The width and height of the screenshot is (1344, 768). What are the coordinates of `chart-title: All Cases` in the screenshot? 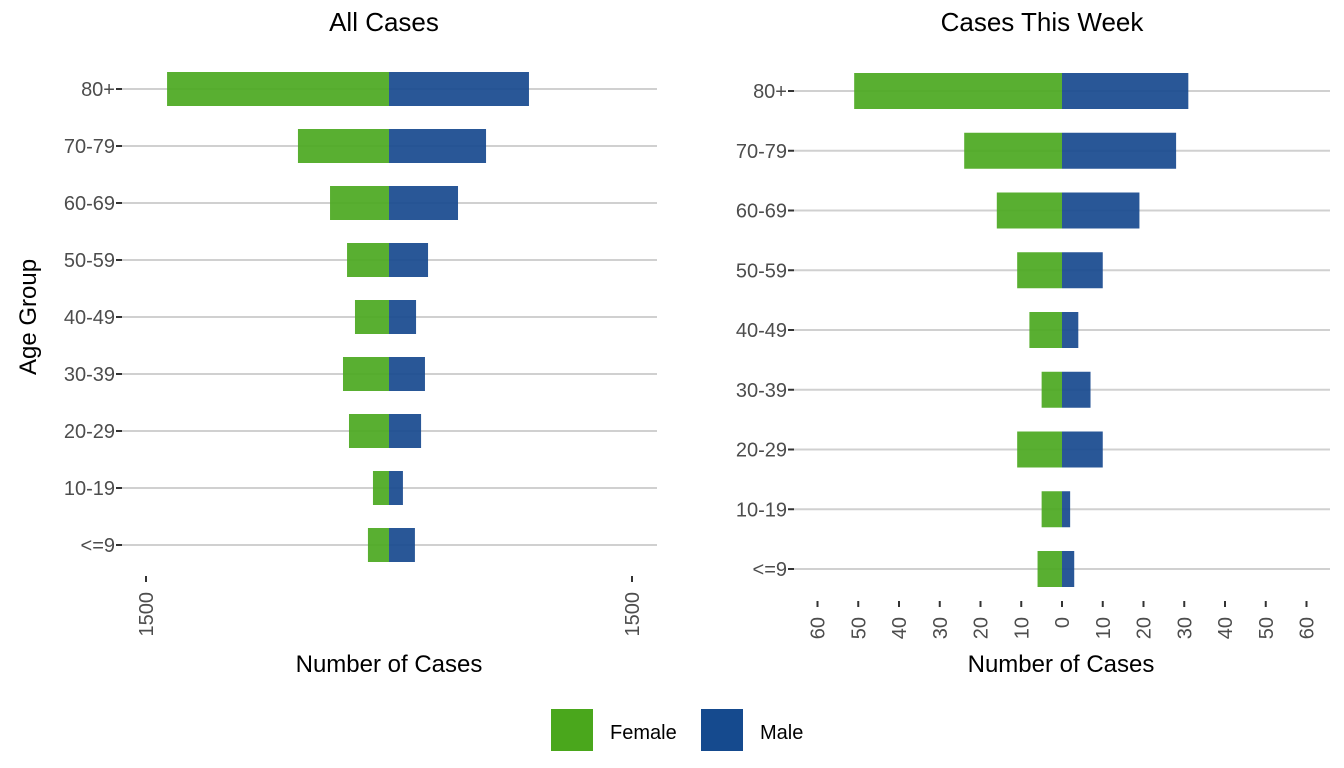 It's located at (384, 22).